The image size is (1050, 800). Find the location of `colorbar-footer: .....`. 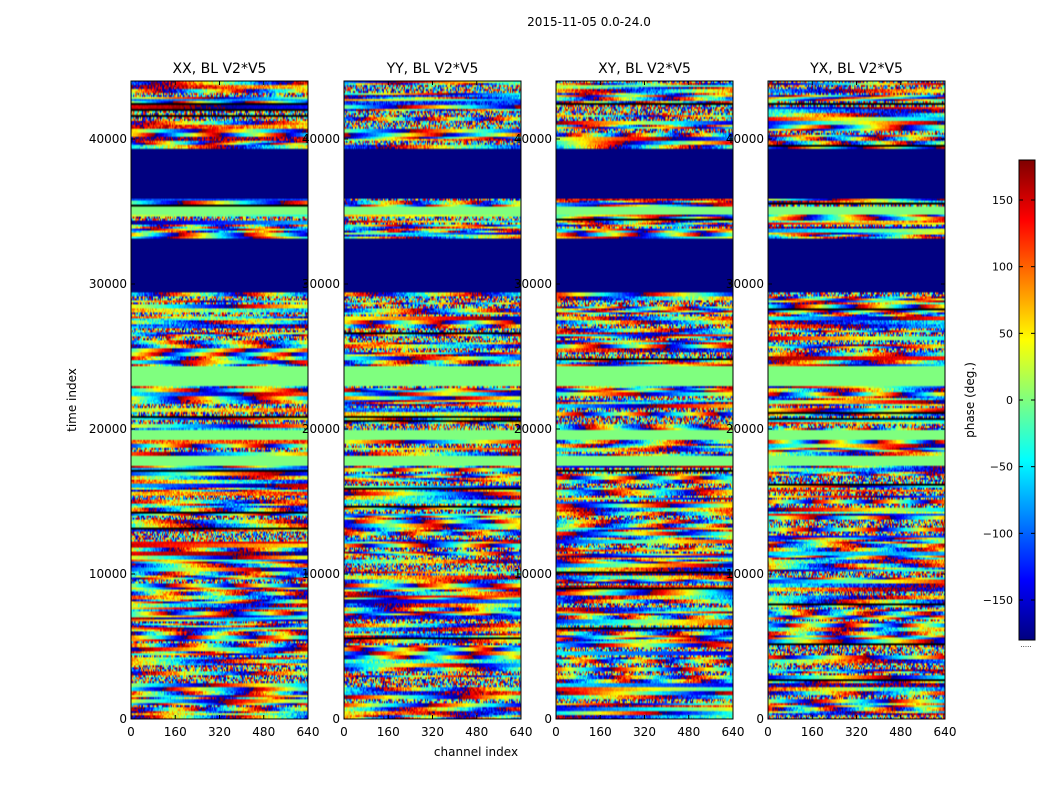

colorbar-footer: ..... is located at coordinates (1025, 645).